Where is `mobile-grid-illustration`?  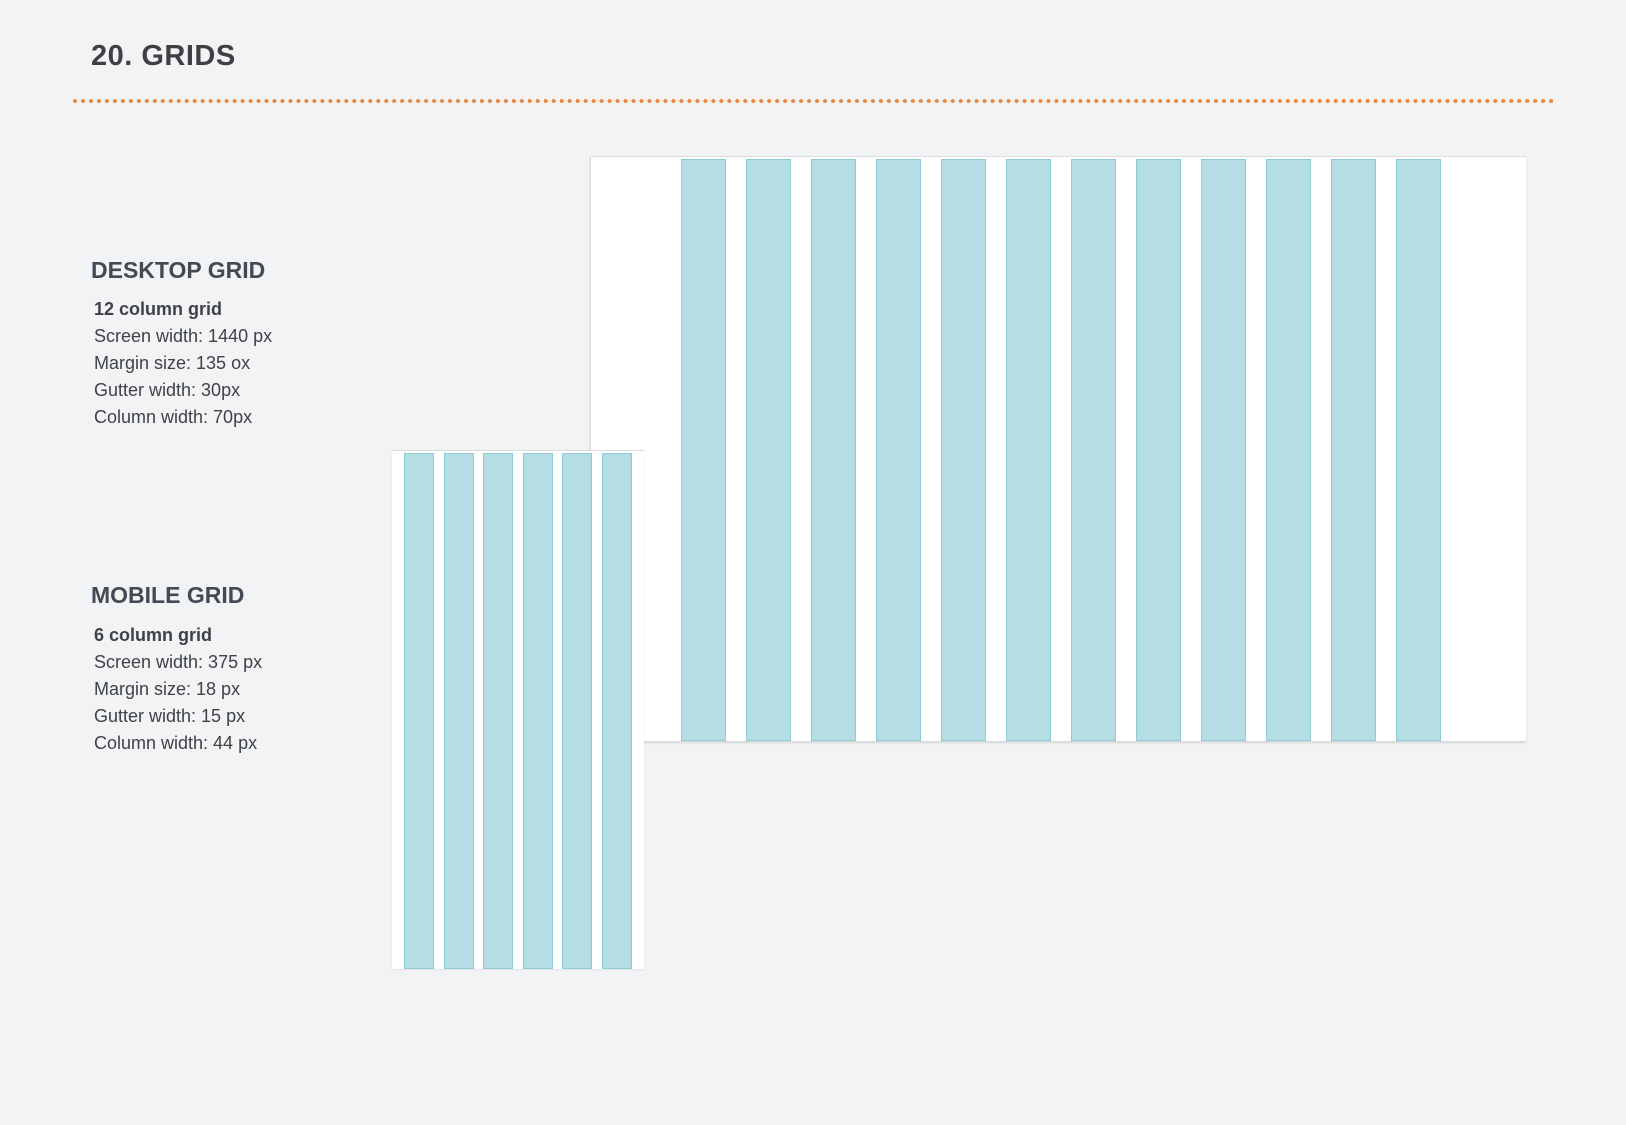
mobile-grid-illustration is located at coordinates (518, 709).